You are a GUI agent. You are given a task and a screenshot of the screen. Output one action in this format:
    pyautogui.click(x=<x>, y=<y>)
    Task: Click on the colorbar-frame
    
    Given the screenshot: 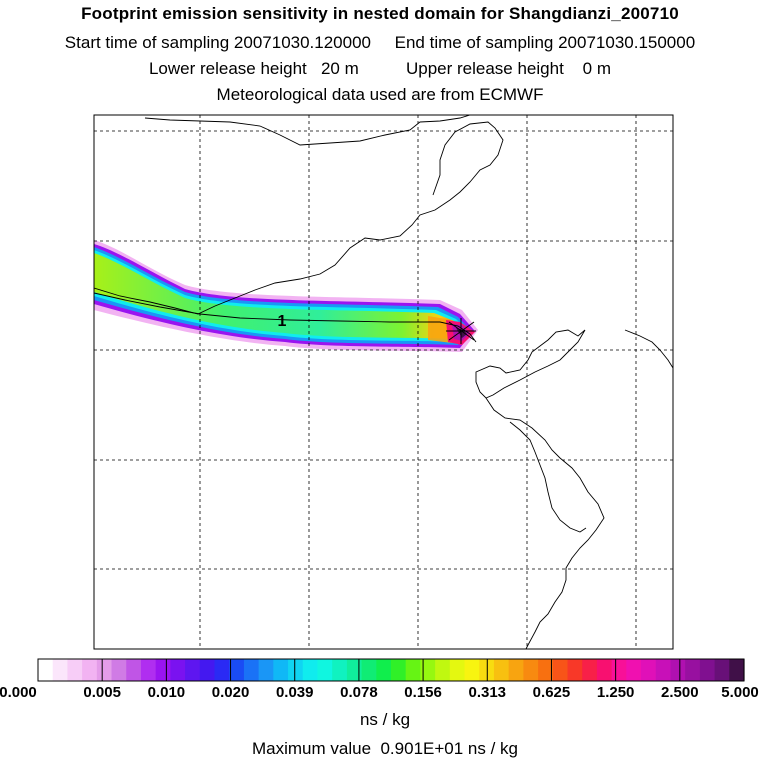 What is the action you would take?
    pyautogui.click(x=391, y=670)
    